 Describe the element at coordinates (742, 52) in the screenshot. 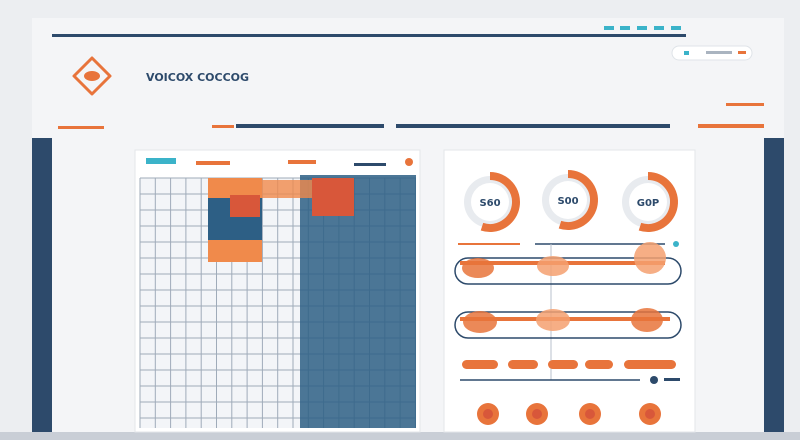

I see `search-accent` at that location.